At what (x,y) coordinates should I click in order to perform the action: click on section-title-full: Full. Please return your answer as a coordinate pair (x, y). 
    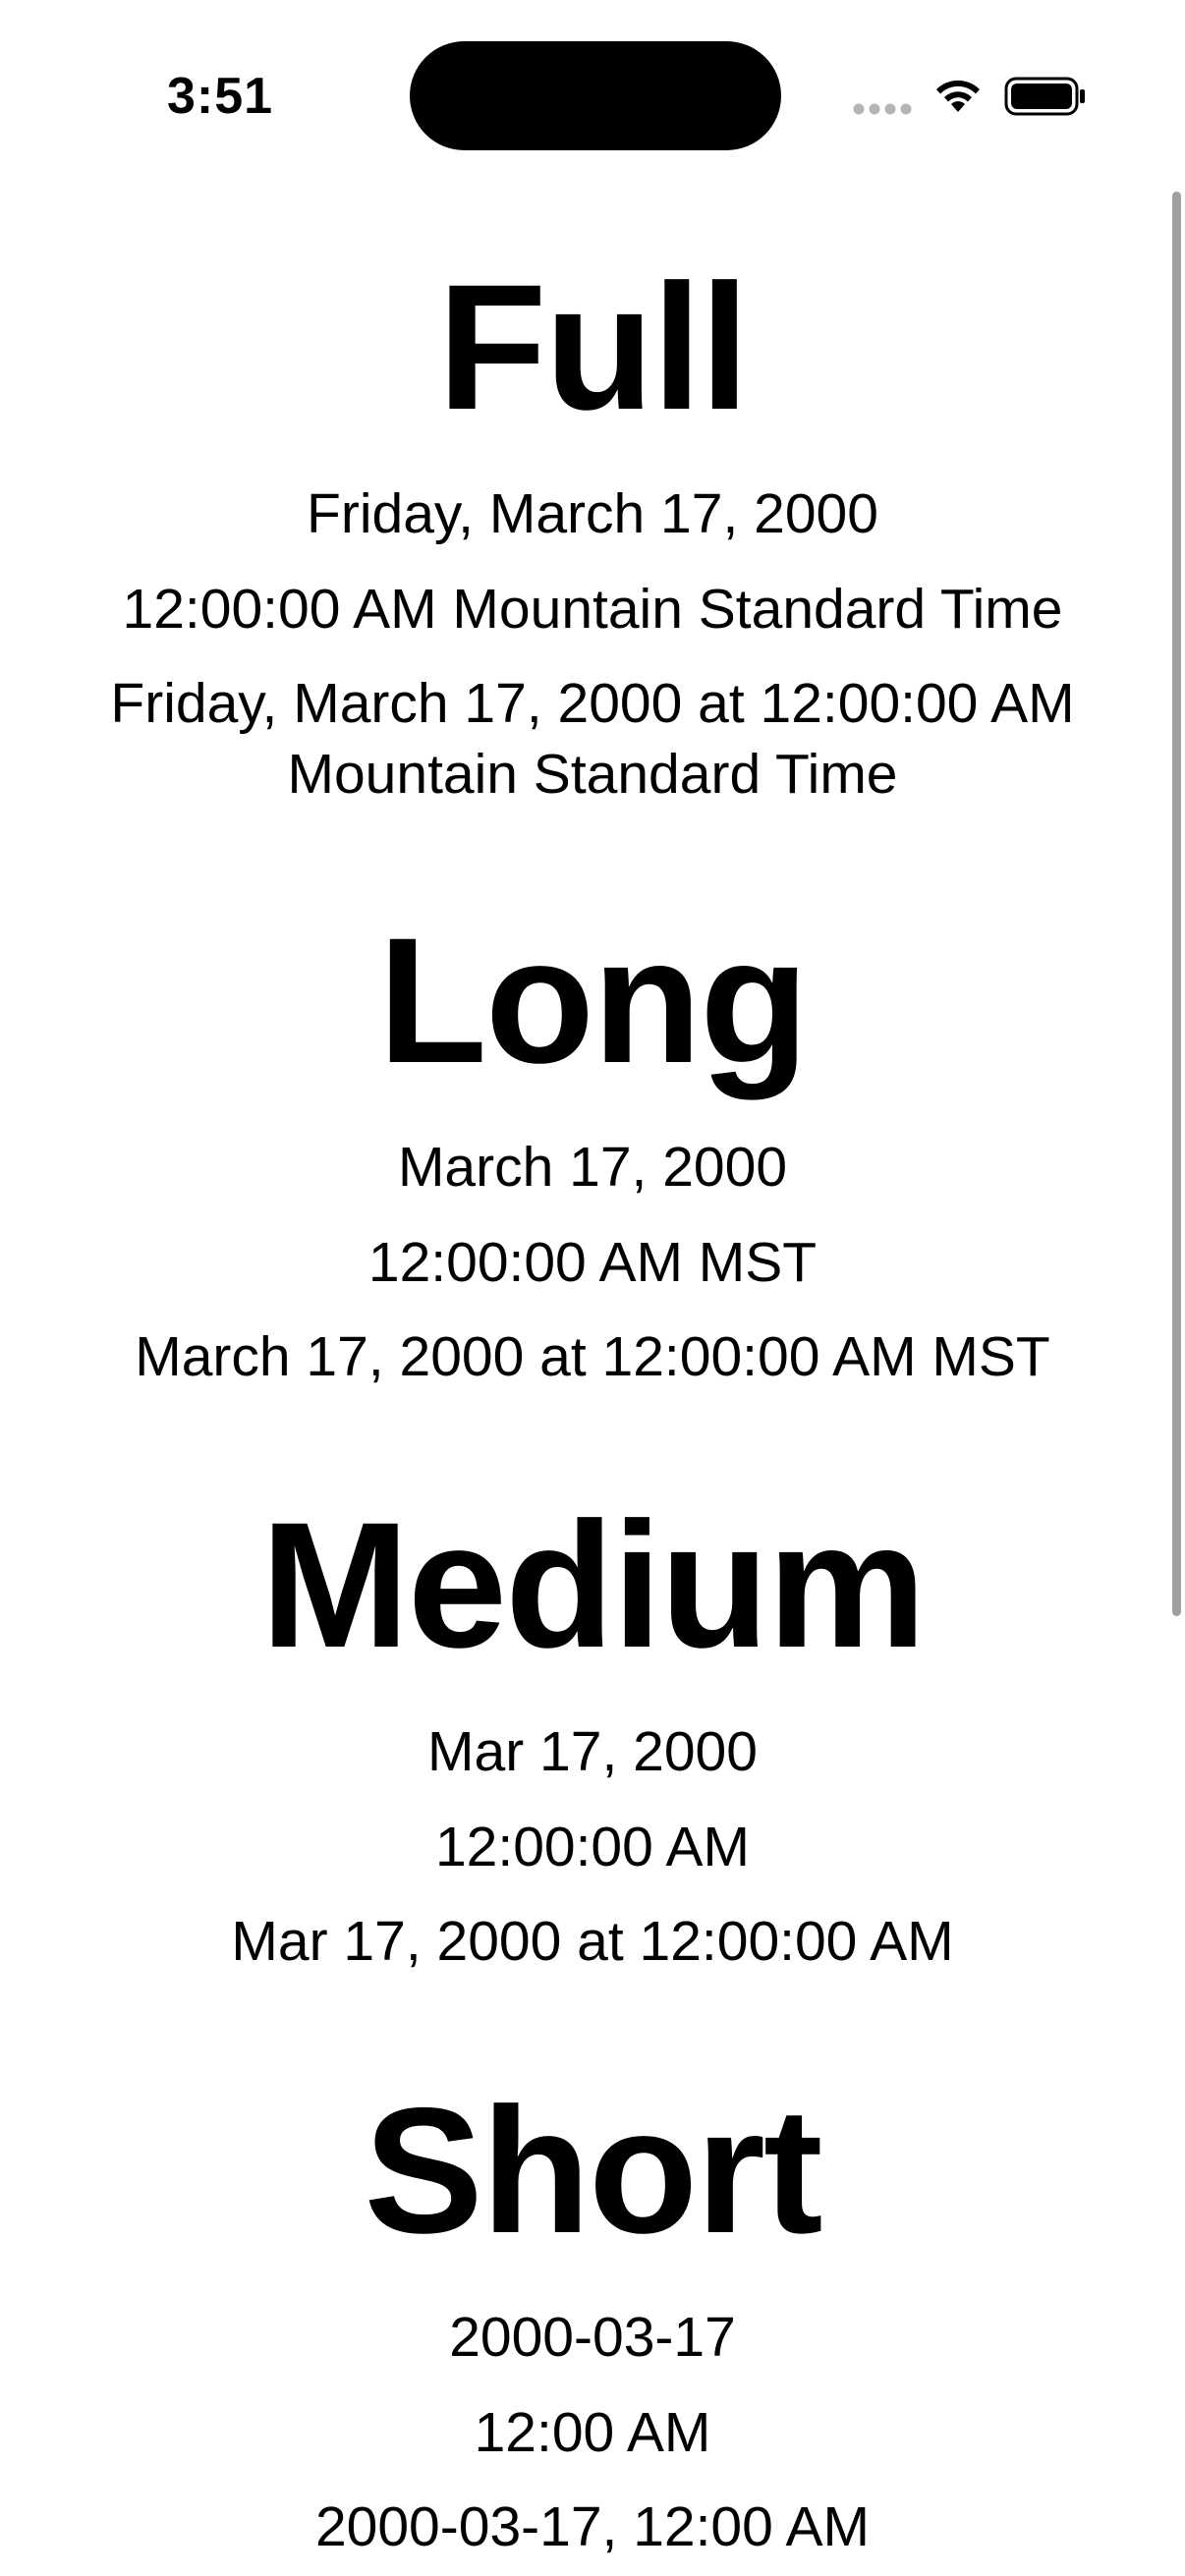
    Looking at the image, I should click on (593, 347).